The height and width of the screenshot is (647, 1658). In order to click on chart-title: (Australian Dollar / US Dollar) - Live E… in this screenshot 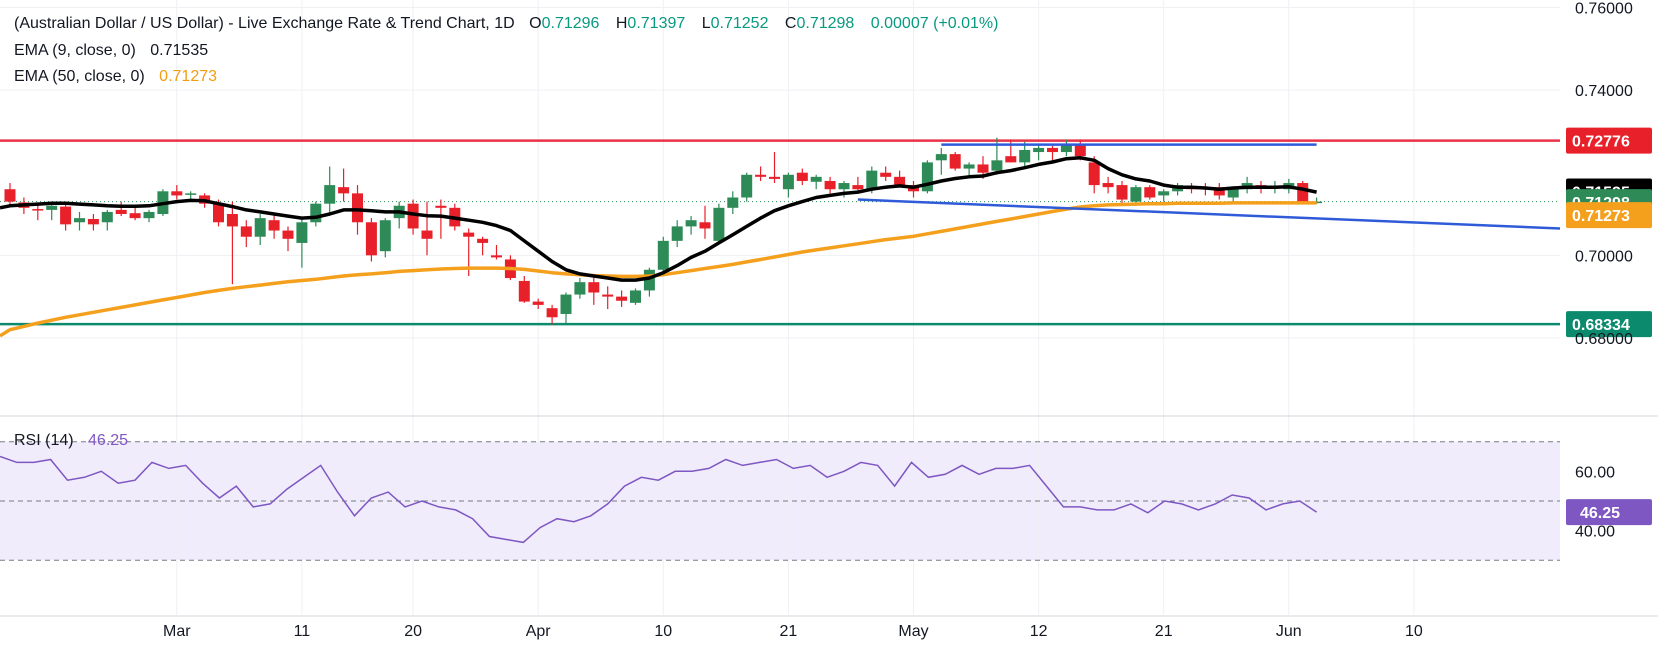, I will do `click(264, 23)`.